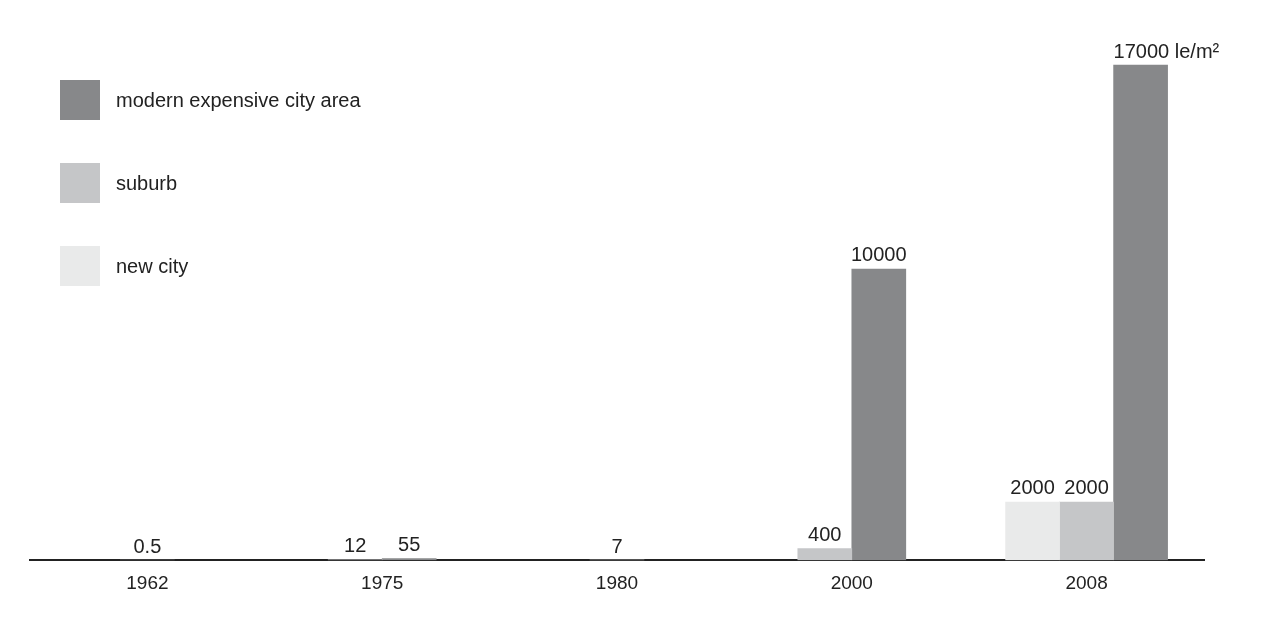 The height and width of the screenshot is (617, 1264). Describe the element at coordinates (147, 183) in the screenshot. I see `legend-label: suburb` at that location.